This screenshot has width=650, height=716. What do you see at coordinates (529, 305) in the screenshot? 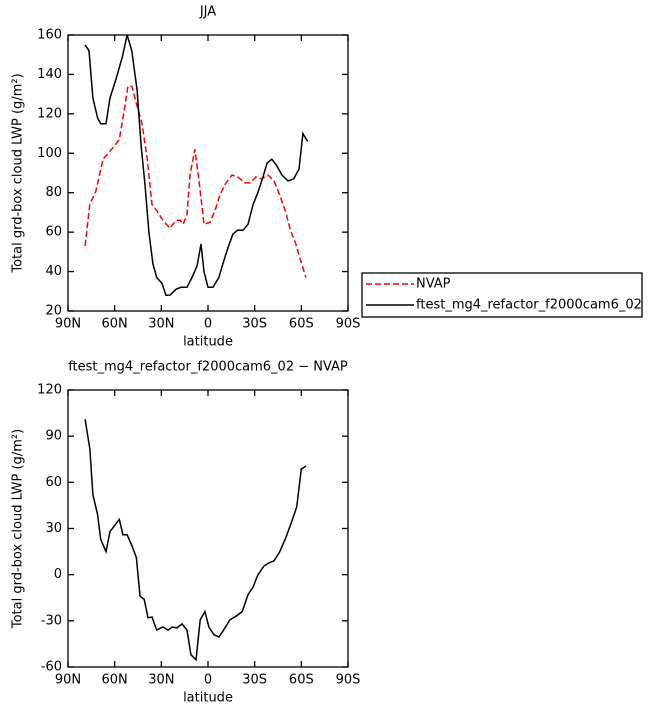
I see `legend-label: ftest_mg4_refactor_f2000cam6_02` at bounding box center [529, 305].